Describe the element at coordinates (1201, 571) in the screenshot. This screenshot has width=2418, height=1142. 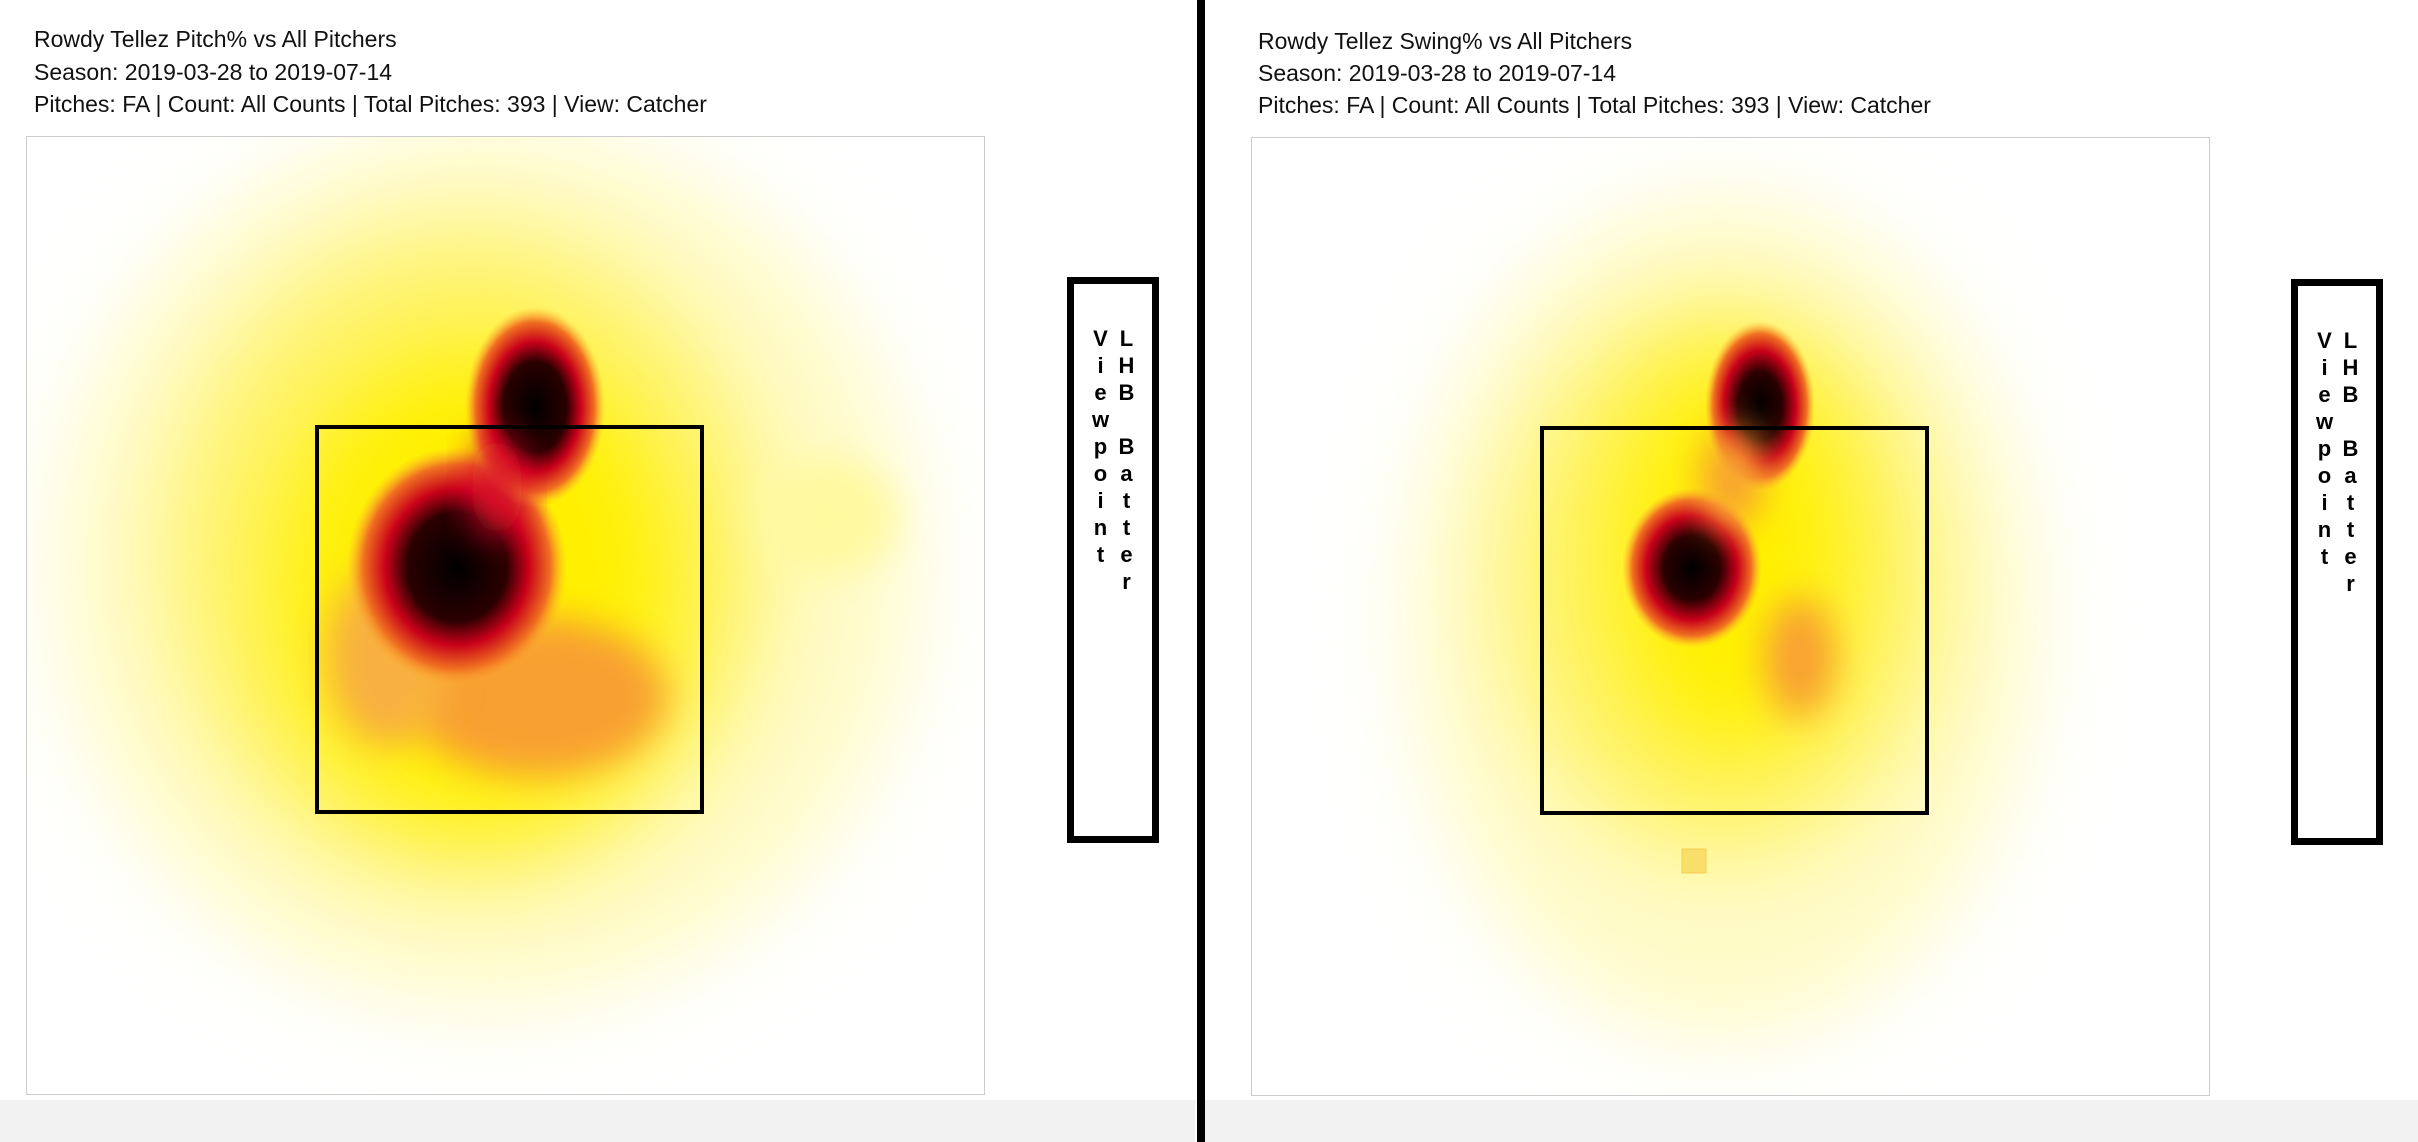
I see `divider` at that location.